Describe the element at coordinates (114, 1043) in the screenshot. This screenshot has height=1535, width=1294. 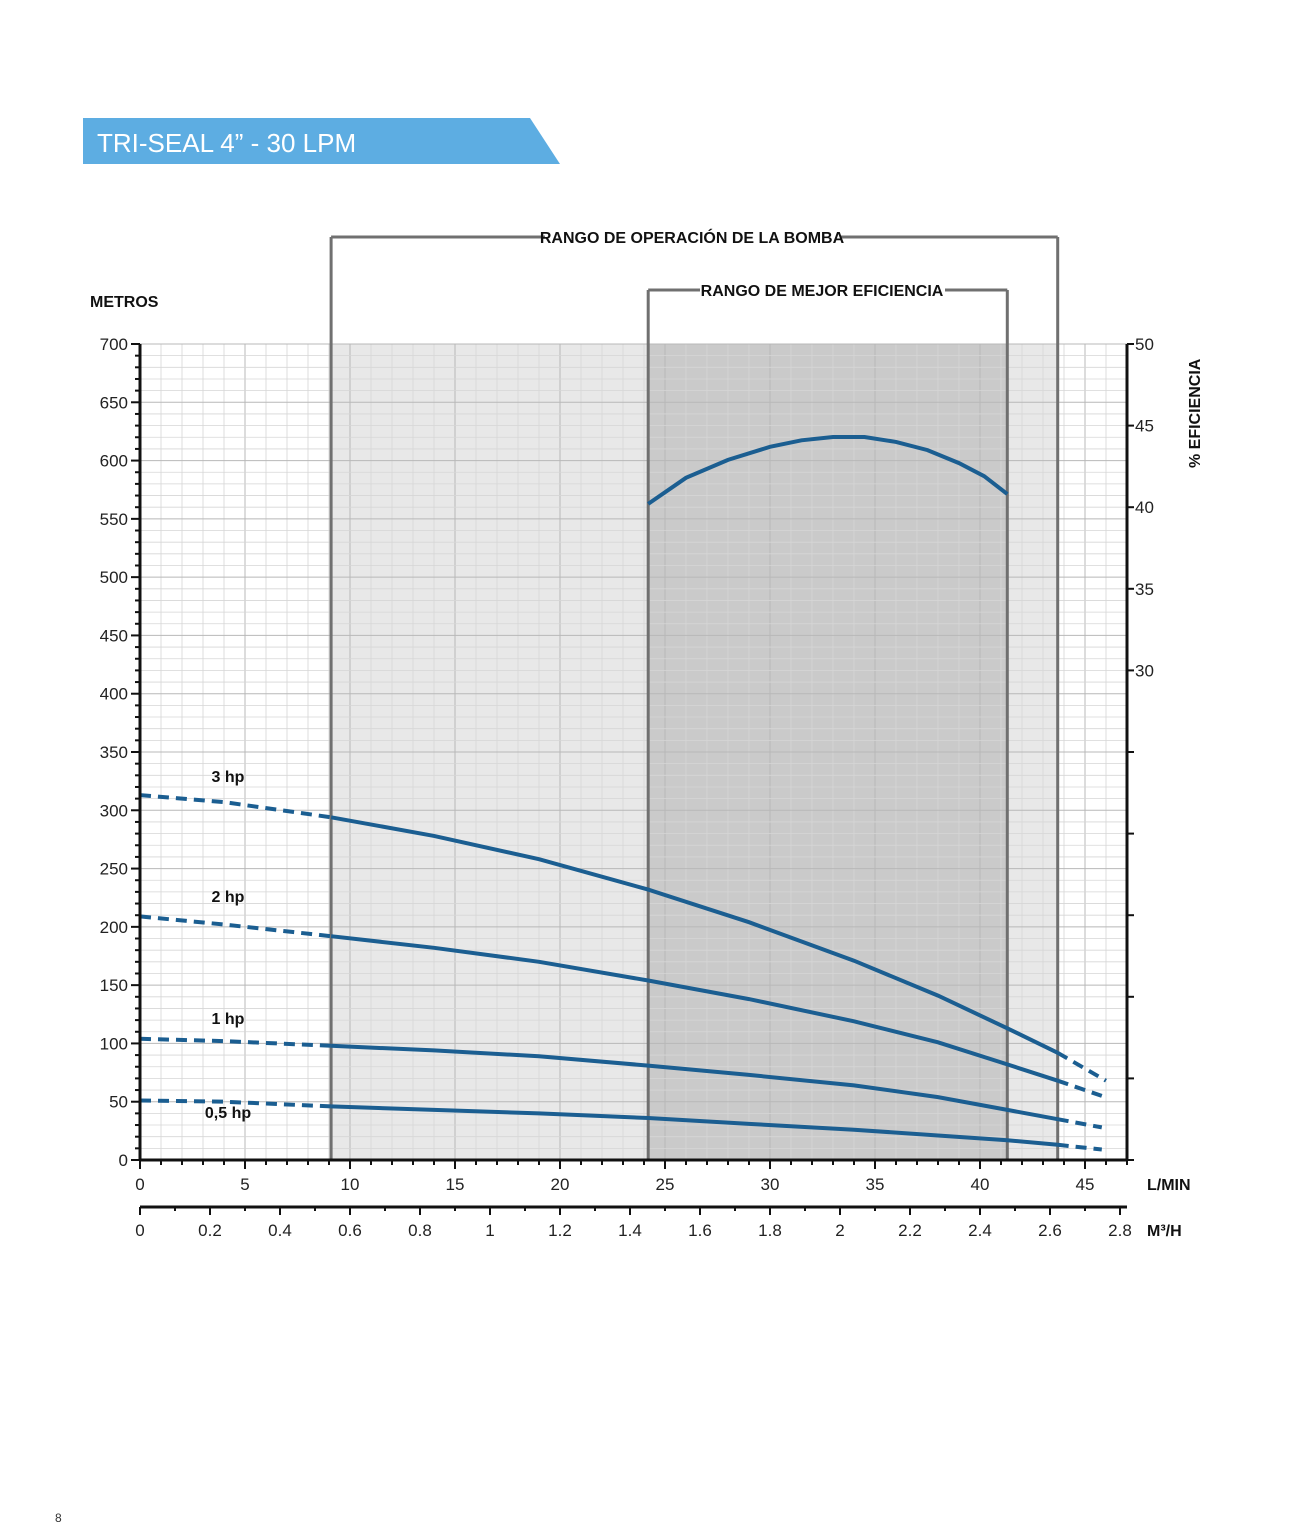
I see `y-left-tick-label: 100` at that location.